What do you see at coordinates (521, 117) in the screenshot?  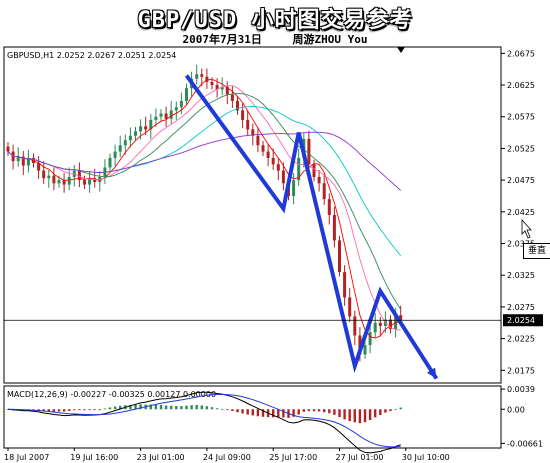 I see `y-tick-label: 2.0575` at bounding box center [521, 117].